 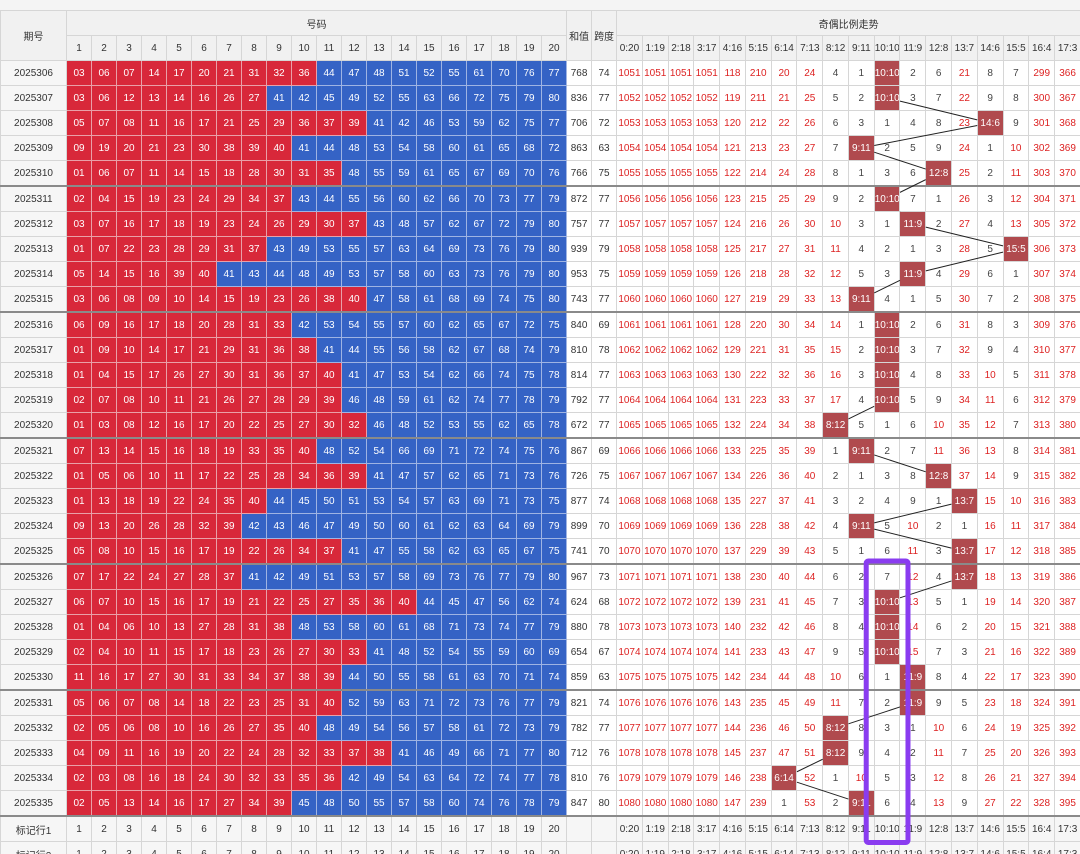 I want to click on drawn-number: 20, so click(x=129, y=526).